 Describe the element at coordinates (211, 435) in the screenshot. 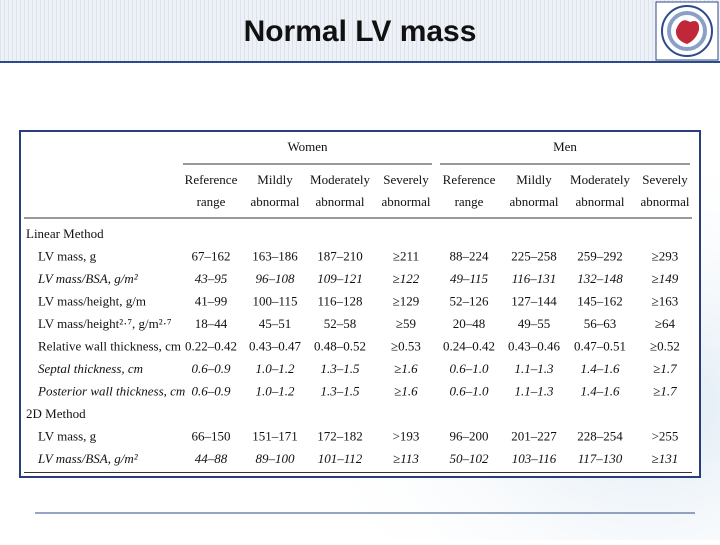

I see `cell: 66–150` at that location.